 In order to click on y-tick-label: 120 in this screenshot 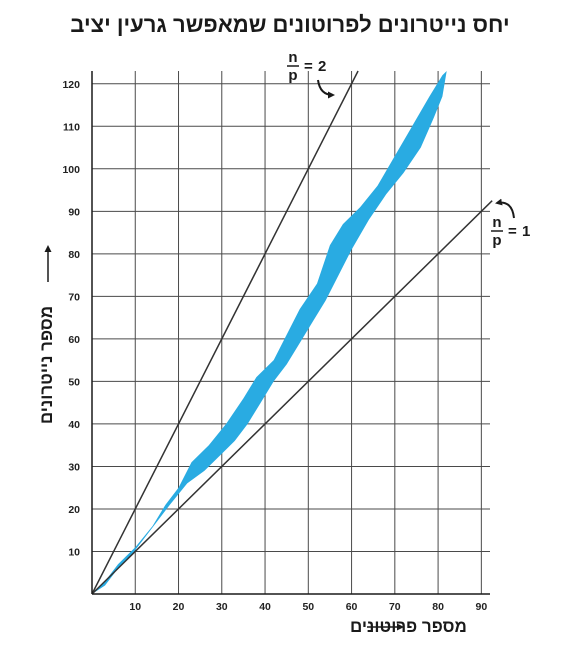, I will do `click(71, 85)`.